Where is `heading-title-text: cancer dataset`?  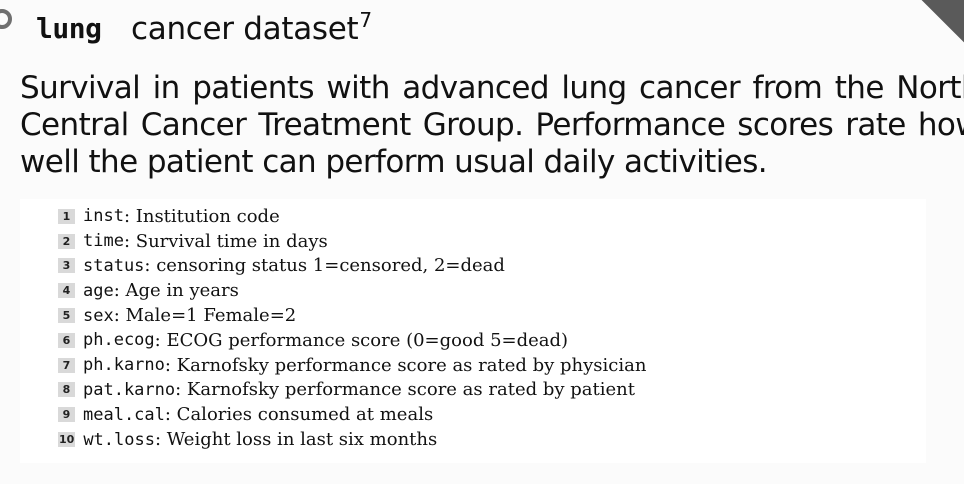 heading-title-text: cancer dataset is located at coordinates (245, 29).